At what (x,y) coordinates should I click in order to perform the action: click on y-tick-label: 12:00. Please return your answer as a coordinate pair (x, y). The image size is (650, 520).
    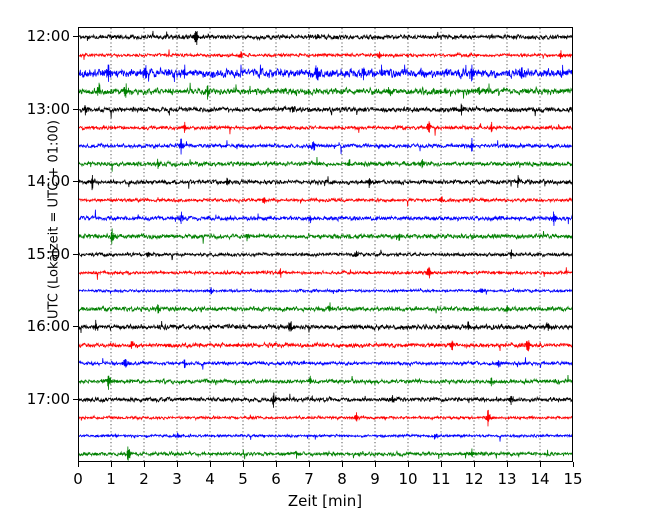
    Looking at the image, I should click on (48, 36).